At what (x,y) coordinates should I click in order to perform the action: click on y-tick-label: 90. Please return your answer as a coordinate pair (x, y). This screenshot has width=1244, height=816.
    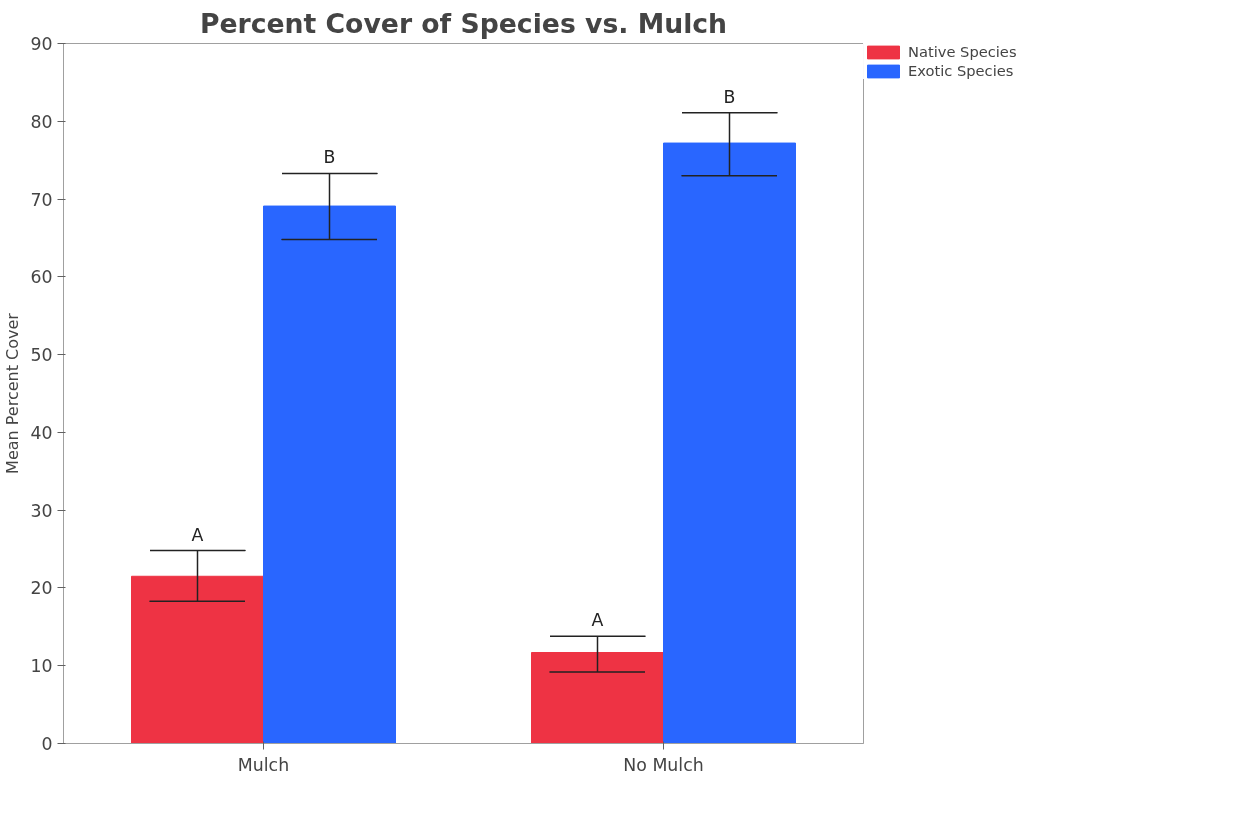
    Looking at the image, I should click on (41, 44).